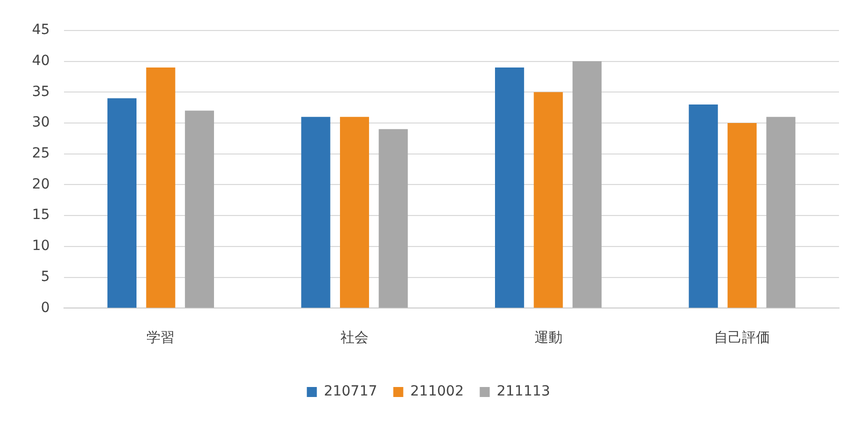  I want to click on y-tick-label: 25, so click(41, 154).